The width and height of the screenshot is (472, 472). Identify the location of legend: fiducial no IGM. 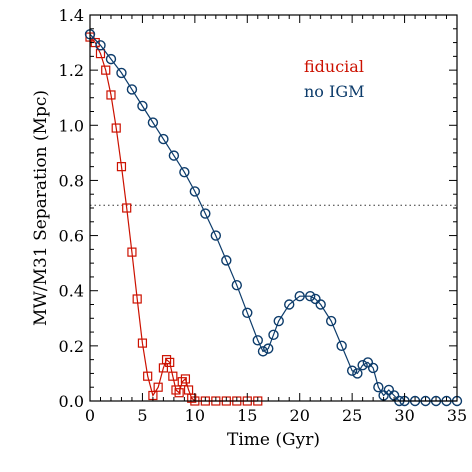
(334, 79).